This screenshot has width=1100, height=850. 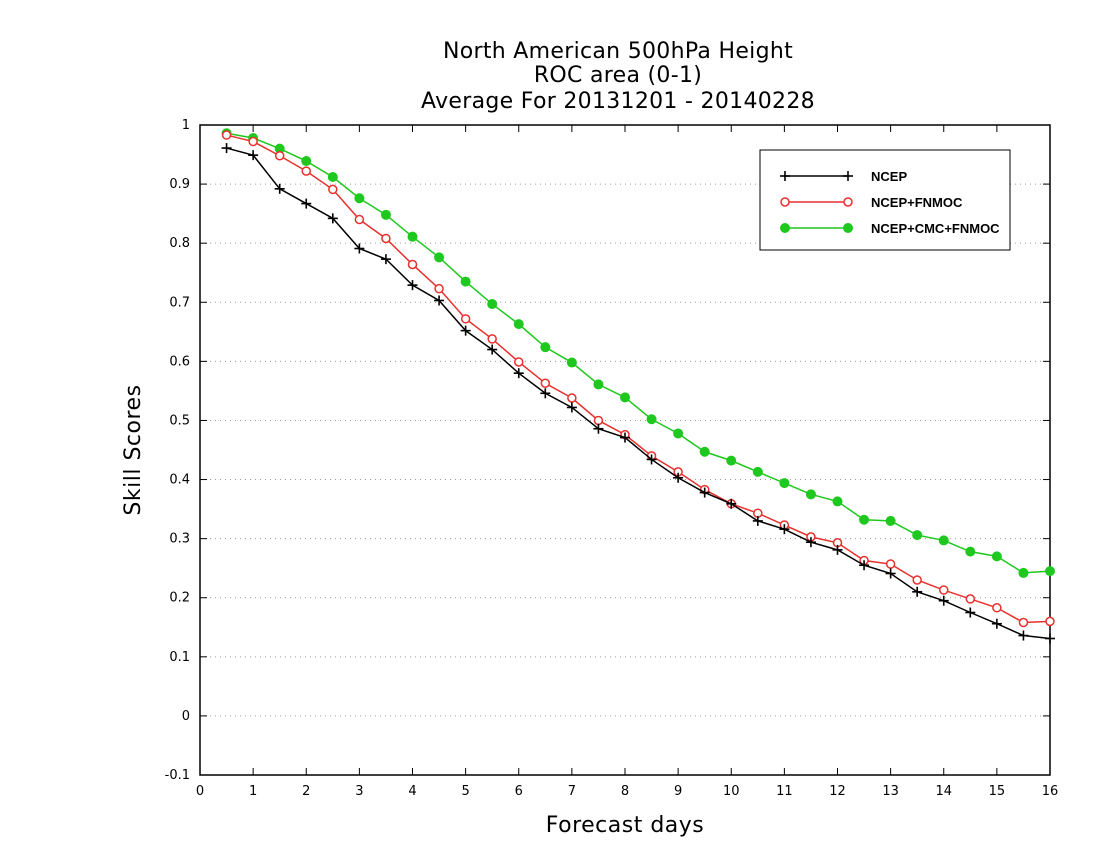 I want to click on y-tick-label: 0.9, so click(x=179, y=184).